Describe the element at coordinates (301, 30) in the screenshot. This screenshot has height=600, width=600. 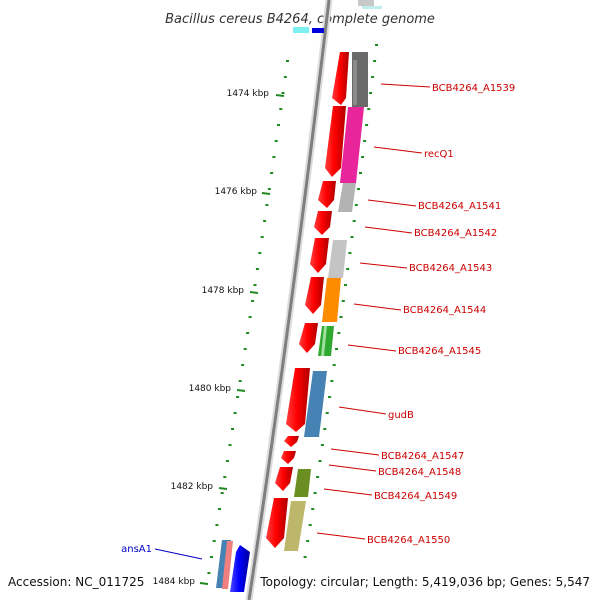
I see `partial-feature-cyan` at that location.